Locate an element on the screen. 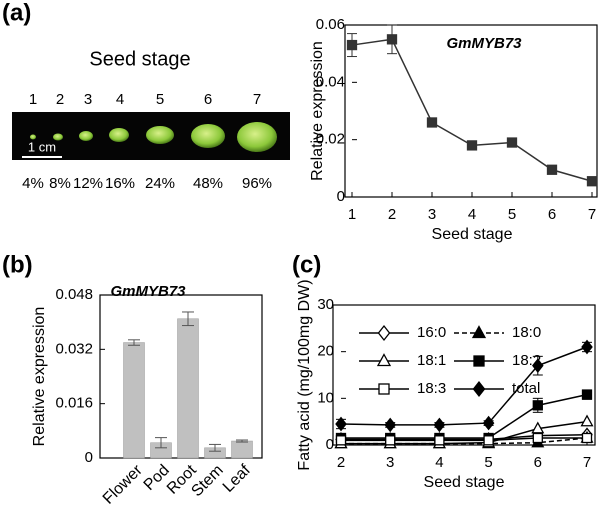  oil-label: 96% is located at coordinates (257, 183).